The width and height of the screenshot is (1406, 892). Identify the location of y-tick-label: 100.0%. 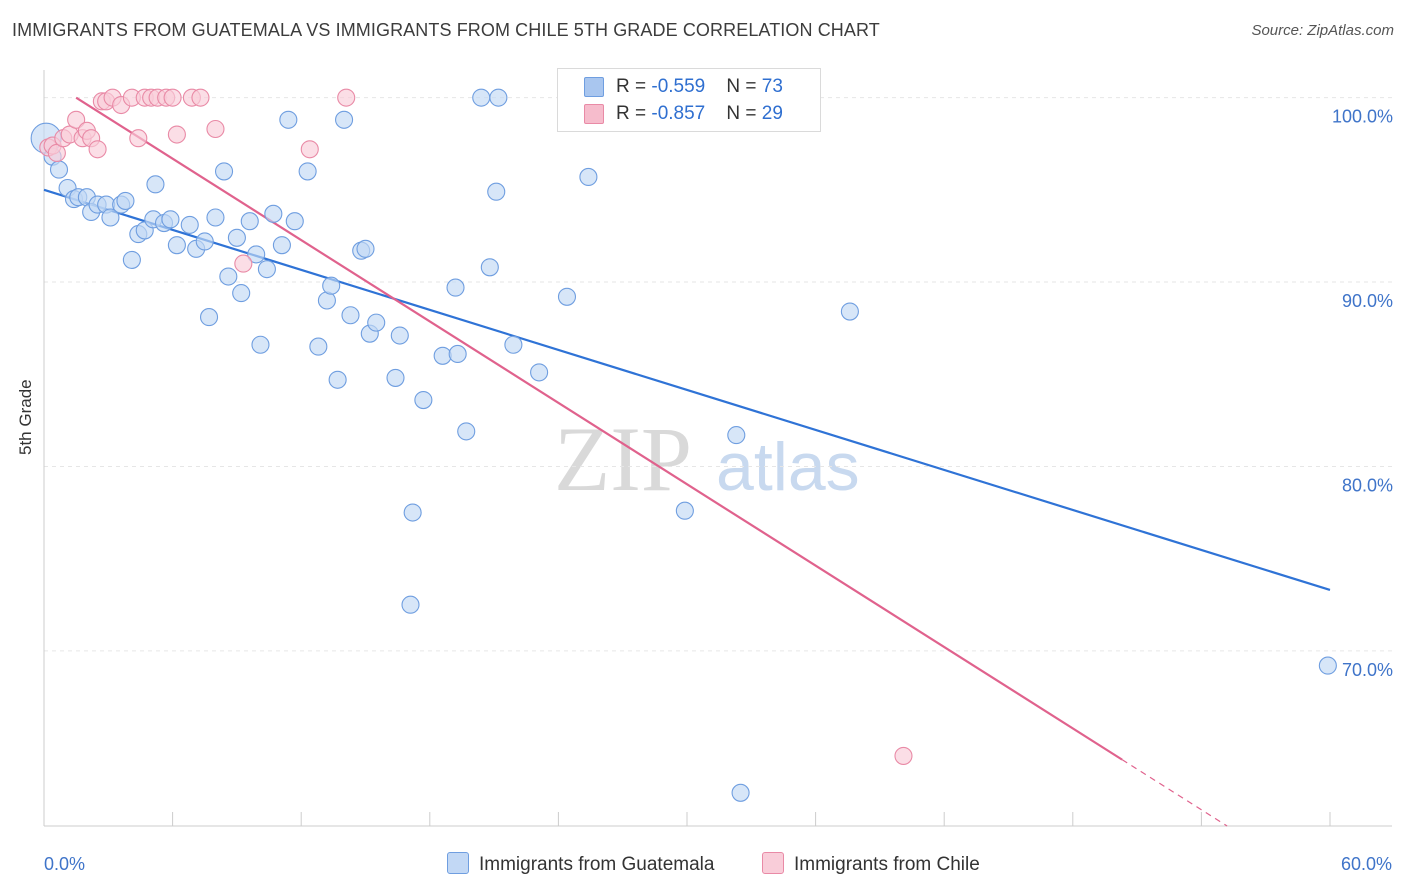
(1362, 117).